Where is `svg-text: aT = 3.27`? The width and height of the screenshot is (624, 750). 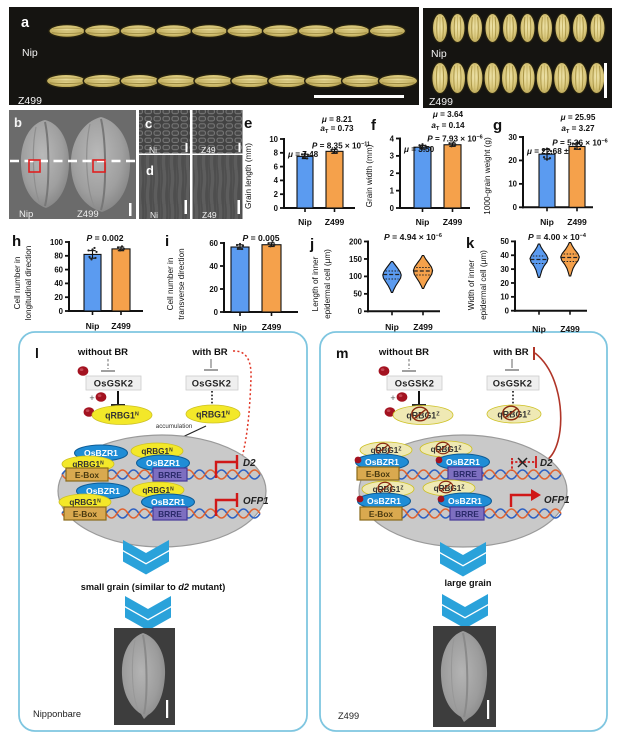 svg-text: aT = 3.27 is located at coordinates (578, 129).